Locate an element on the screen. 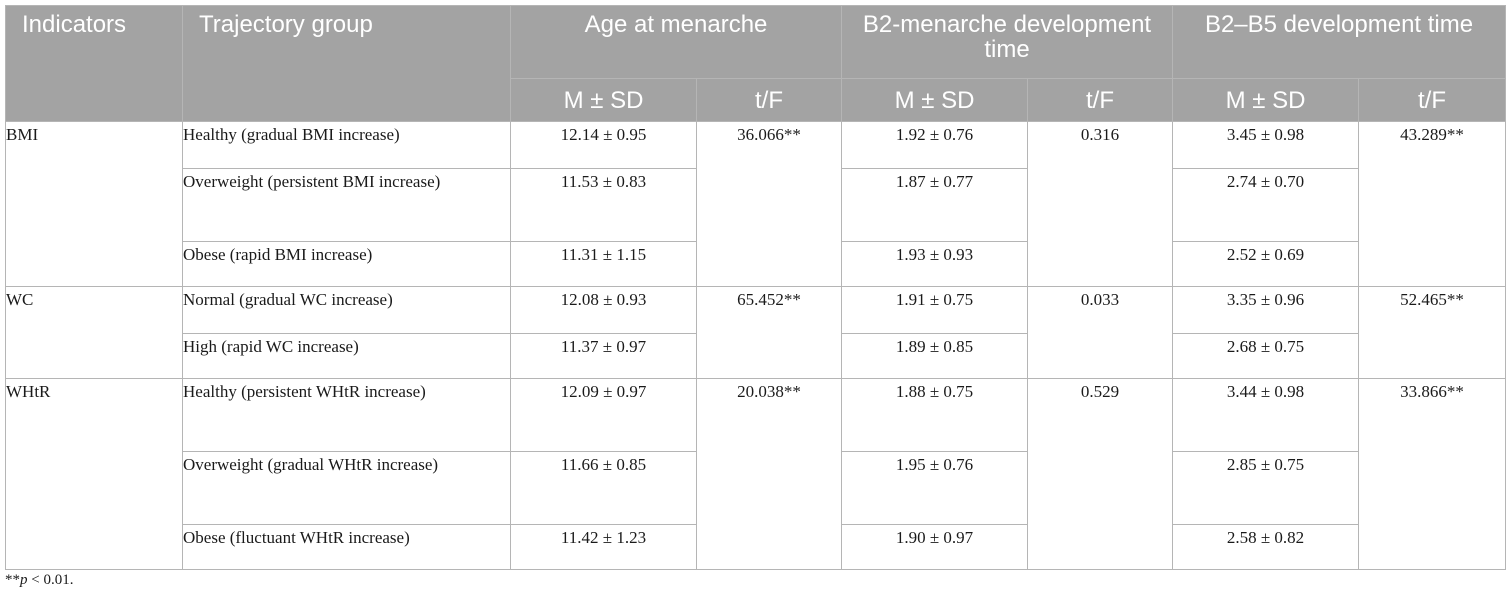  age-value: 11.37 ± 0.97 is located at coordinates (603, 356).